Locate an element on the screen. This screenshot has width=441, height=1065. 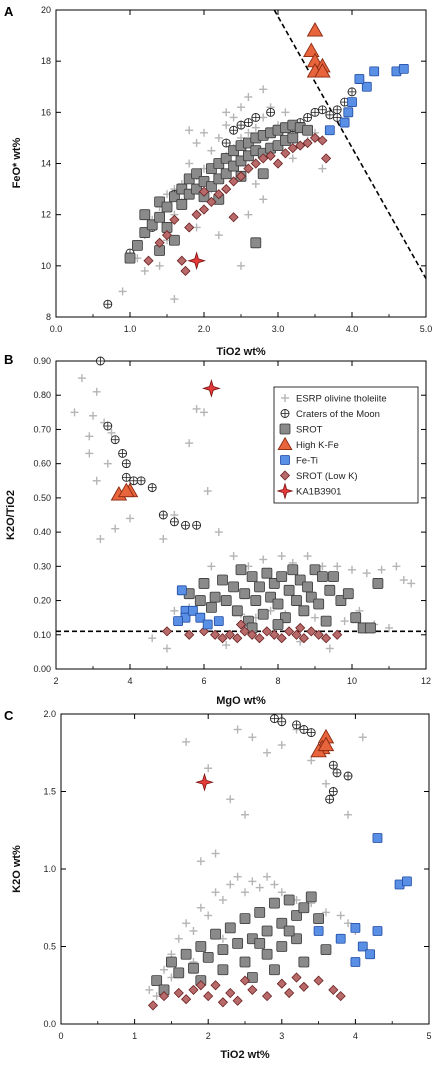
x-tick-label: 1 is located at coordinates (134, 1036).